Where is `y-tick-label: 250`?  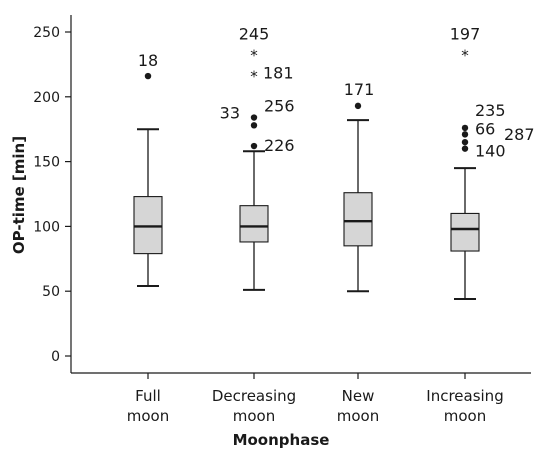 y-tick-label: 250 is located at coordinates (46, 33).